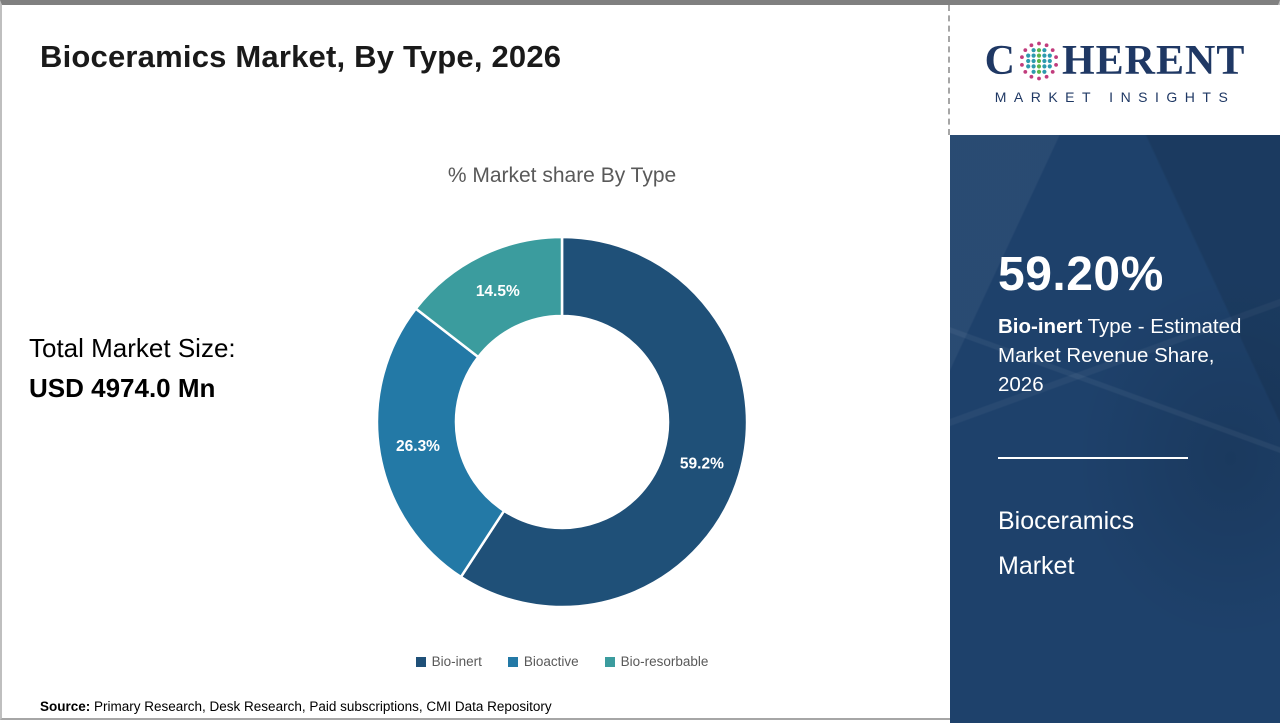  I want to click on page-title: Bioceramics Market, By Type, 2026, so click(301, 56).